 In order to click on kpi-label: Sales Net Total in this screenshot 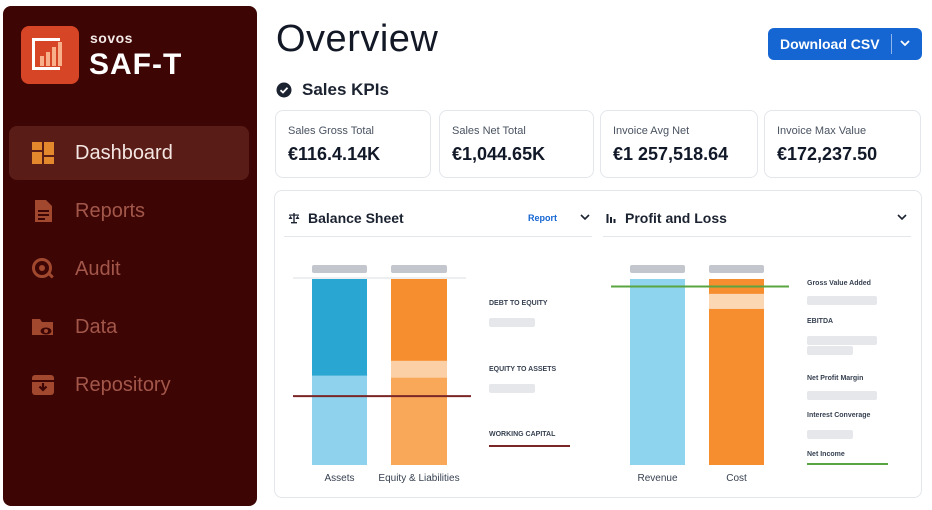, I will do `click(489, 131)`.